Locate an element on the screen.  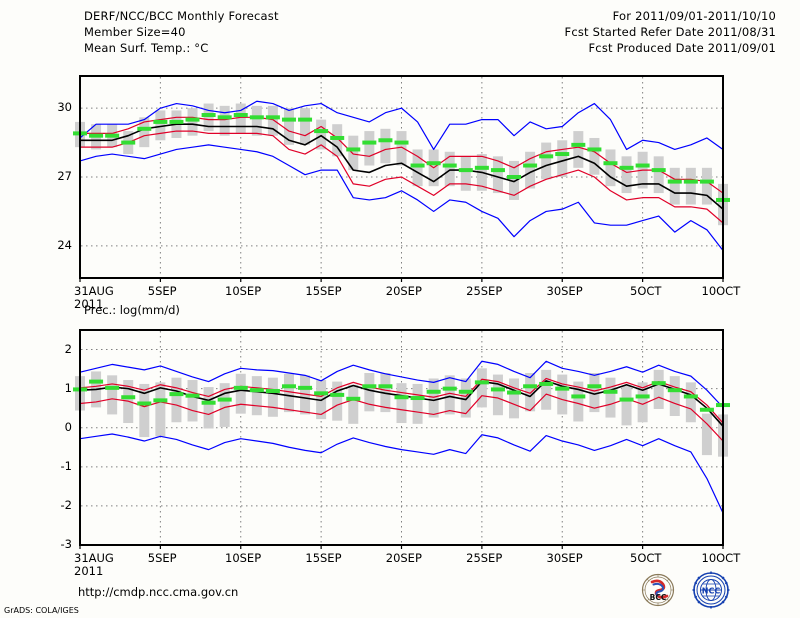
svg-text: NCC is located at coordinates (711, 591).